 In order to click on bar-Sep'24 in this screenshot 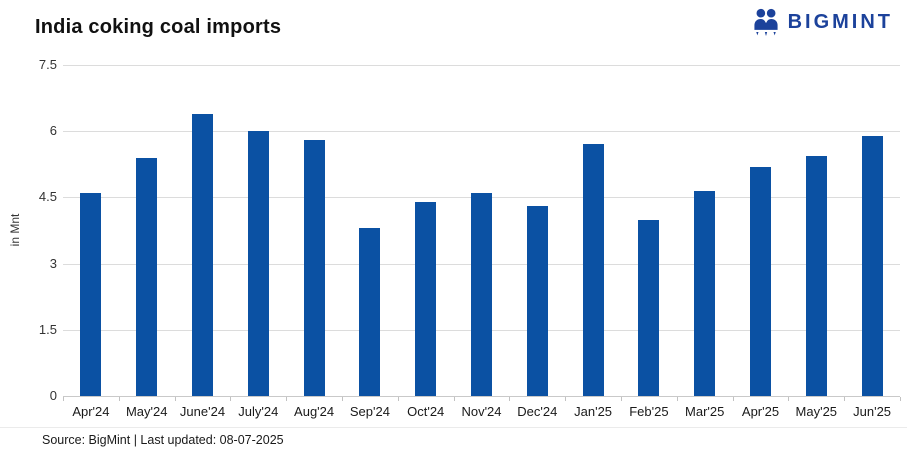, I will do `click(370, 312)`.